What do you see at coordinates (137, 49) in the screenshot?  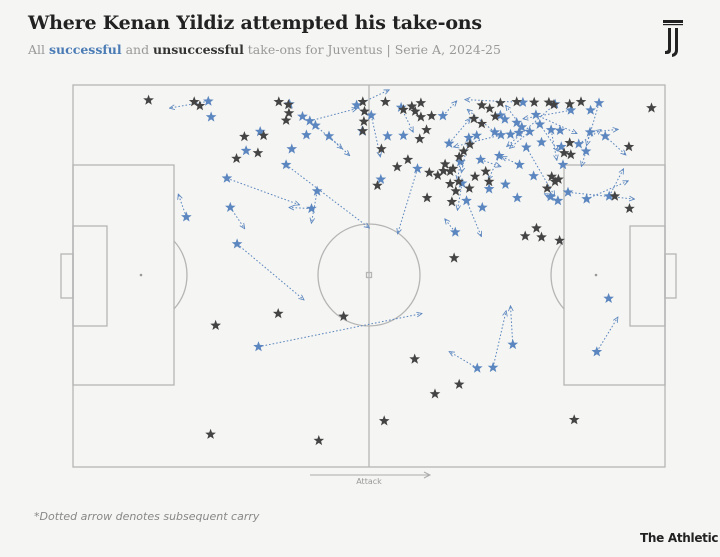 I see `subtitle-and: and` at bounding box center [137, 49].